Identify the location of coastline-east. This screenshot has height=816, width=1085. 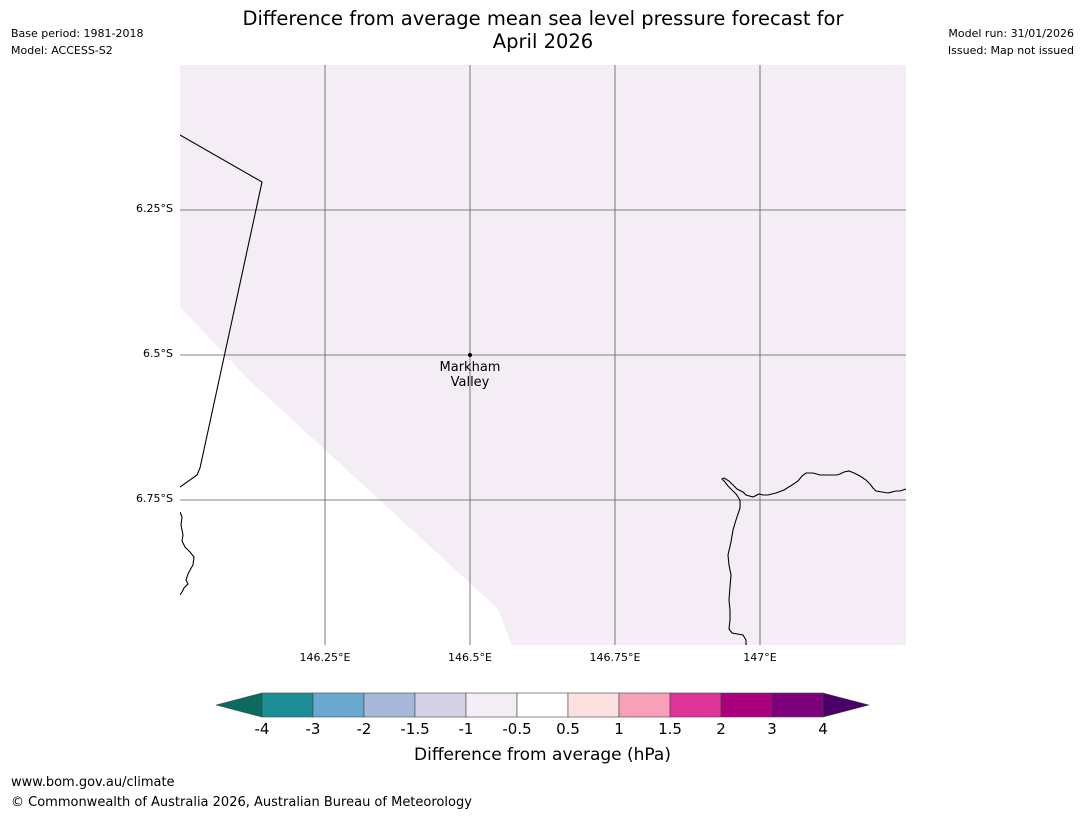
(813, 557).